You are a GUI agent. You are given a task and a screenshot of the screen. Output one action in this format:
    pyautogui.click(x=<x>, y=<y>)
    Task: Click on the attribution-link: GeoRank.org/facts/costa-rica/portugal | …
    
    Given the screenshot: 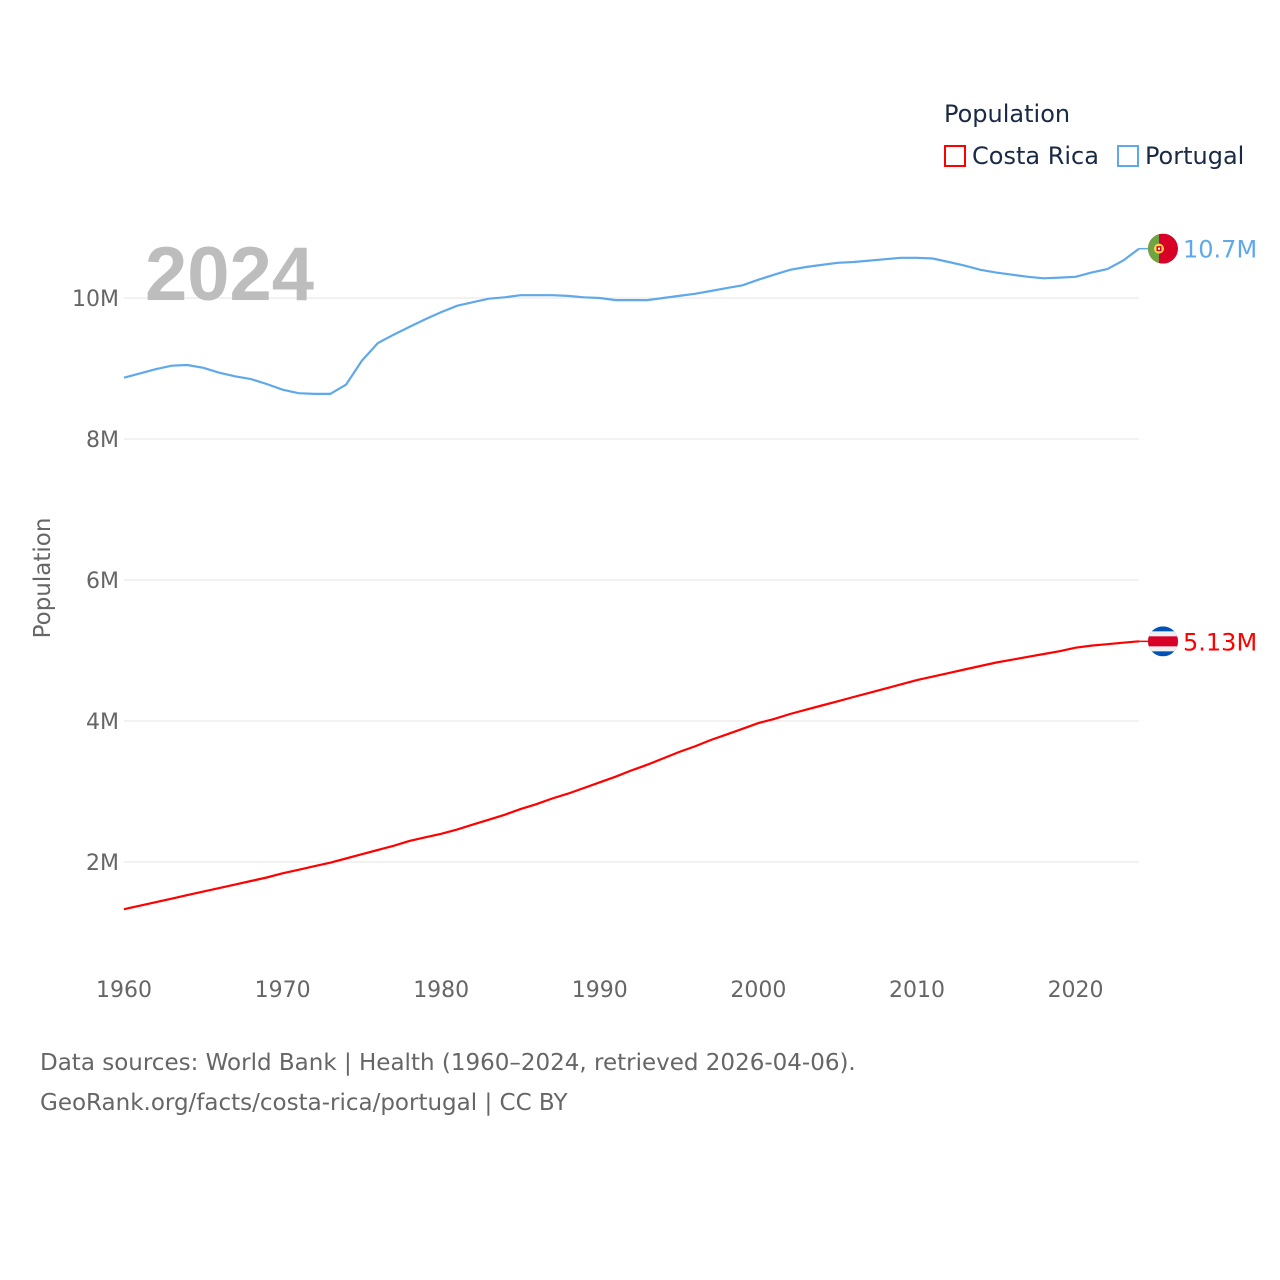 What is the action you would take?
    pyautogui.click(x=304, y=1103)
    